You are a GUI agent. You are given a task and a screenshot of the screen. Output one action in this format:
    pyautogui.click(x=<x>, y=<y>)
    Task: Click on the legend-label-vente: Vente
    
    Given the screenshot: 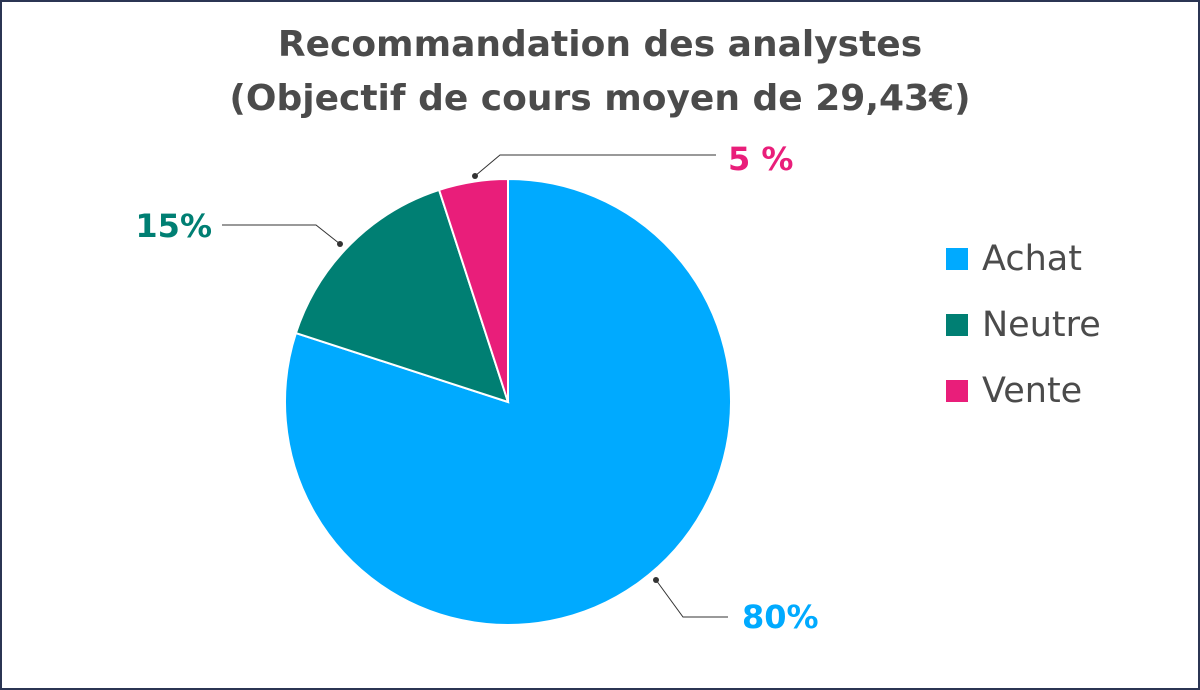 What is the action you would take?
    pyautogui.click(x=1032, y=391)
    